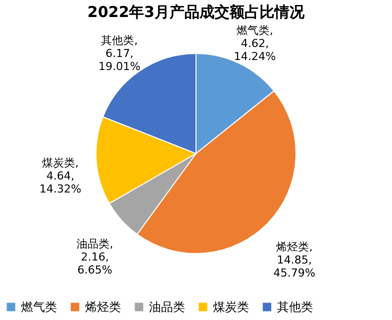 This screenshot has height=320, width=392. What do you see at coordinates (295, 307) in the screenshot?
I see `legend-label: 其他类` at bounding box center [295, 307].